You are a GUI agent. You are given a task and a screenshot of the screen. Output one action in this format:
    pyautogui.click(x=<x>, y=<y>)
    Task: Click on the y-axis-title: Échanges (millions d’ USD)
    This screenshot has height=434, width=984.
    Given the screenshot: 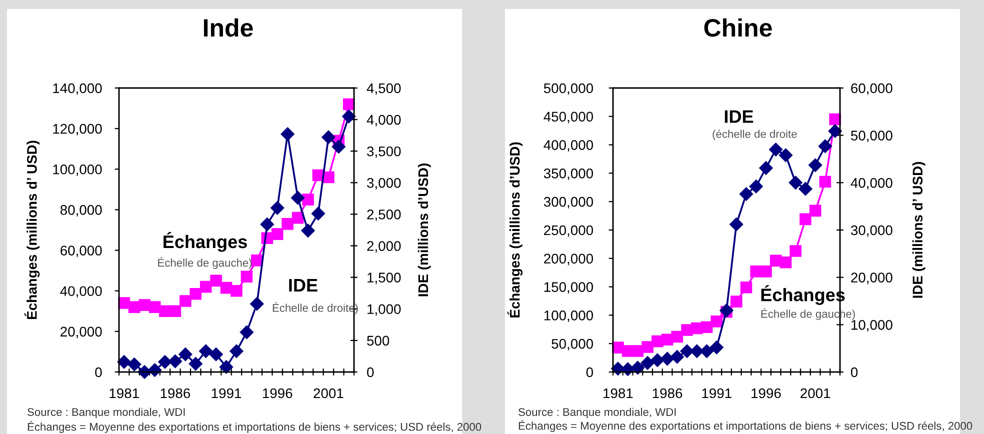 What is the action you would take?
    pyautogui.click(x=32, y=229)
    